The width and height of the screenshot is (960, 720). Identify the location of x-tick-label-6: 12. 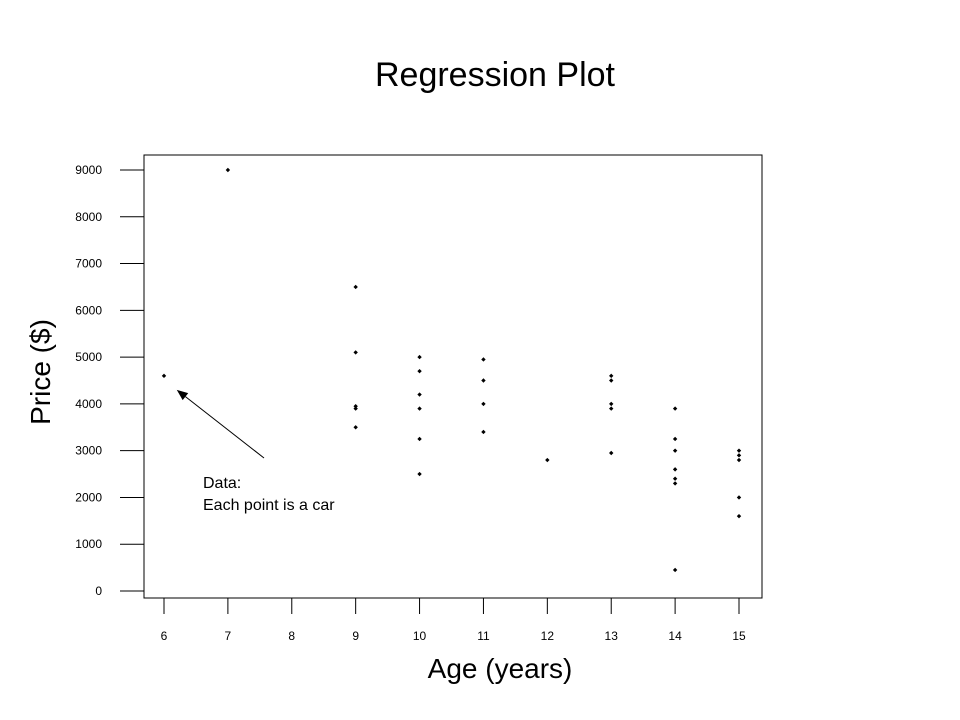
(548, 636).